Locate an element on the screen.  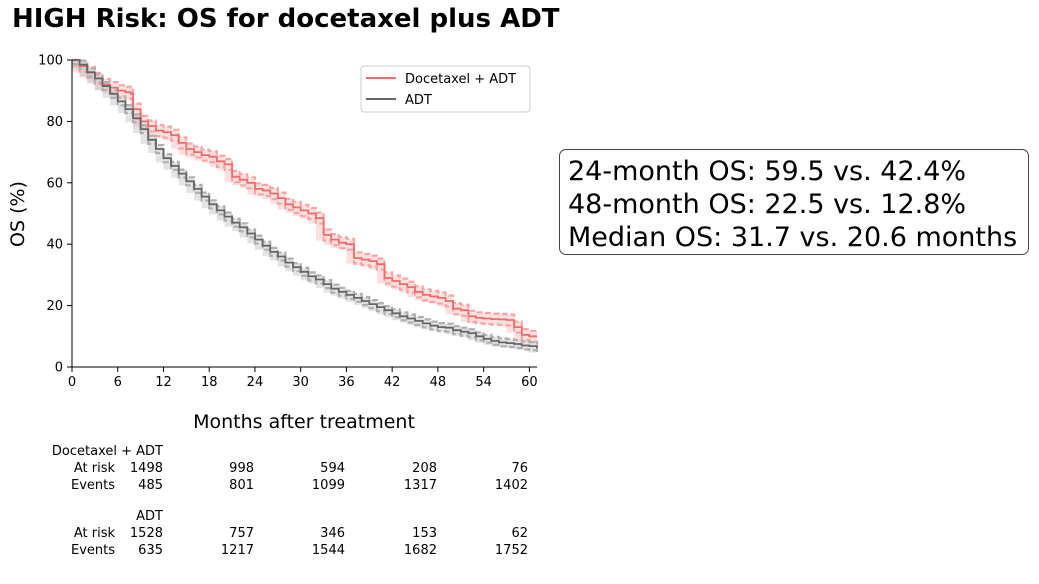
risk-cell: 485 is located at coordinates (150, 485).